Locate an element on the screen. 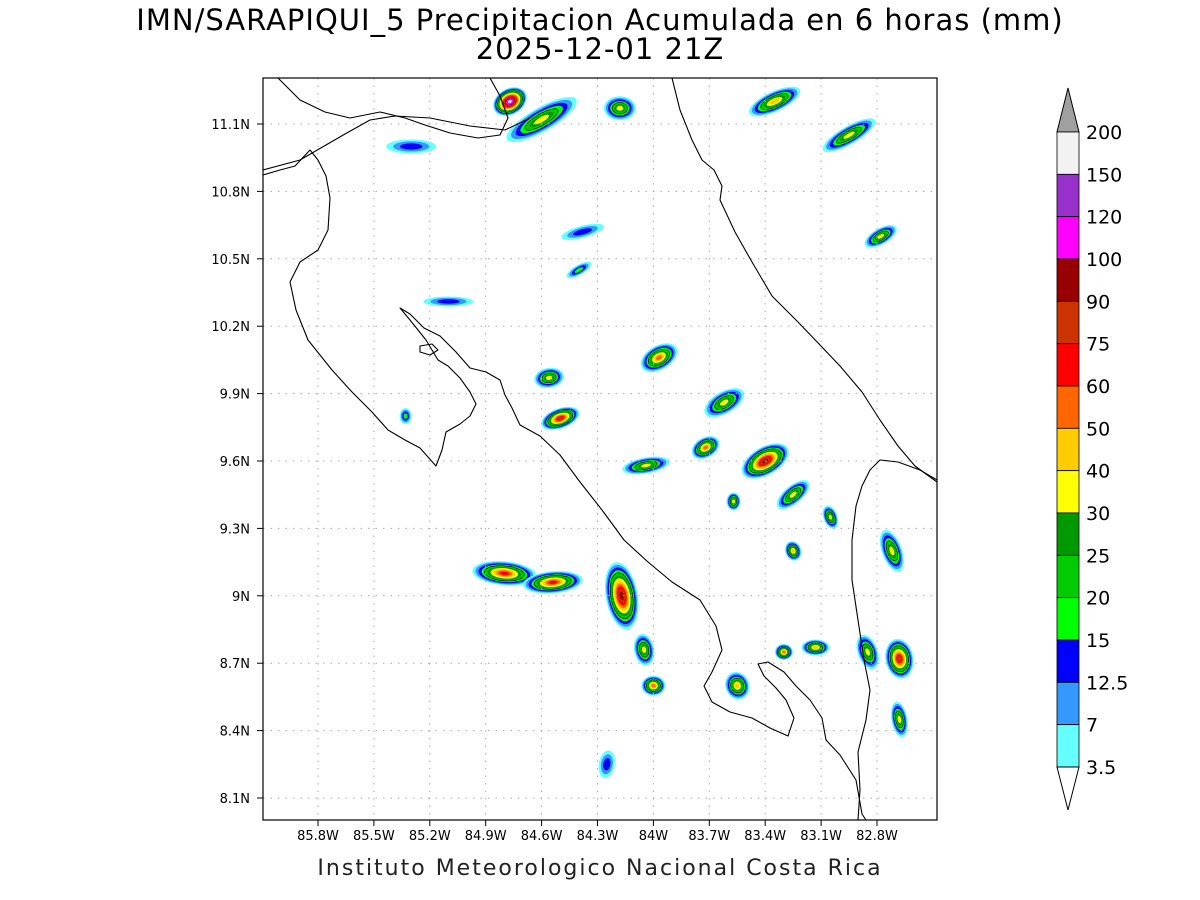 Image resolution: width=1200 pixels, height=900 pixels. lon-label: 84.6W is located at coordinates (542, 836).